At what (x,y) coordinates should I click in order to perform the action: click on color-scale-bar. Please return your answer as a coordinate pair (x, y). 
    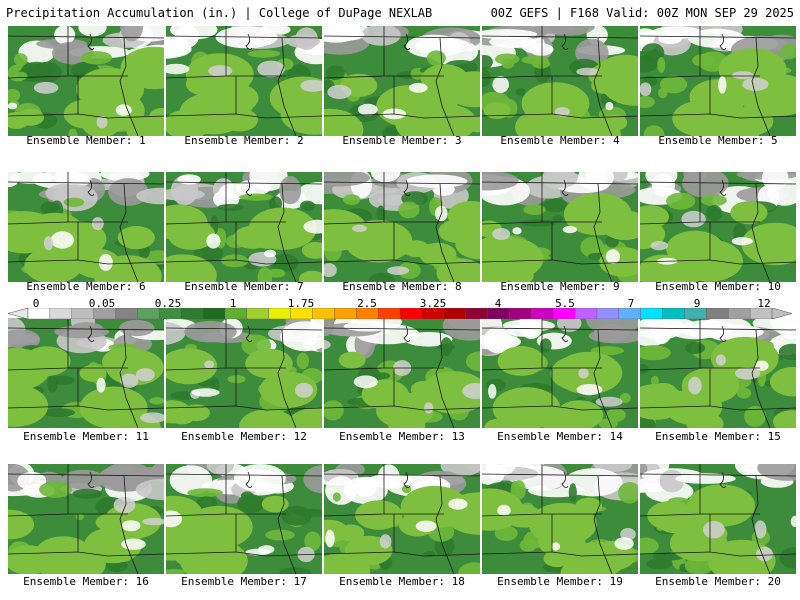
    Looking at the image, I should click on (400, 313).